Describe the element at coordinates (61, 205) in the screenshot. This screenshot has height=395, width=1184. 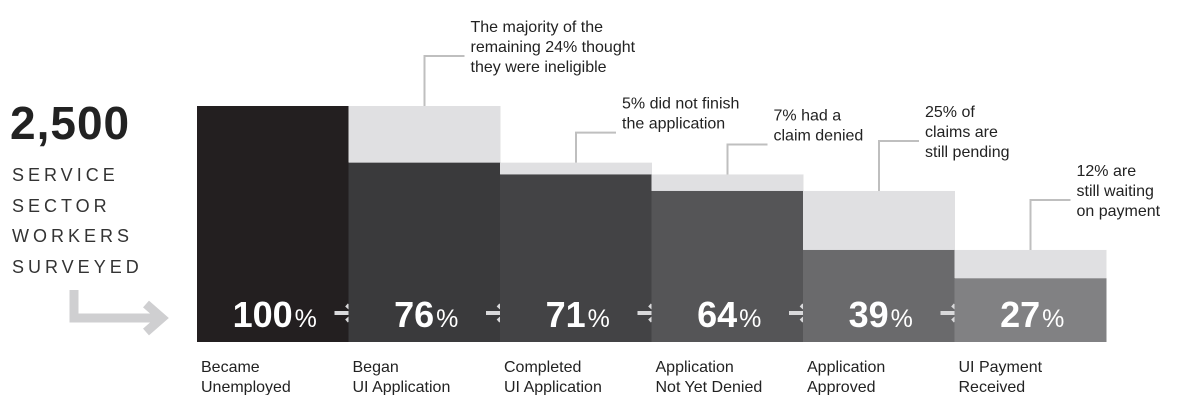
I see `caption-line: SECTOR` at that location.